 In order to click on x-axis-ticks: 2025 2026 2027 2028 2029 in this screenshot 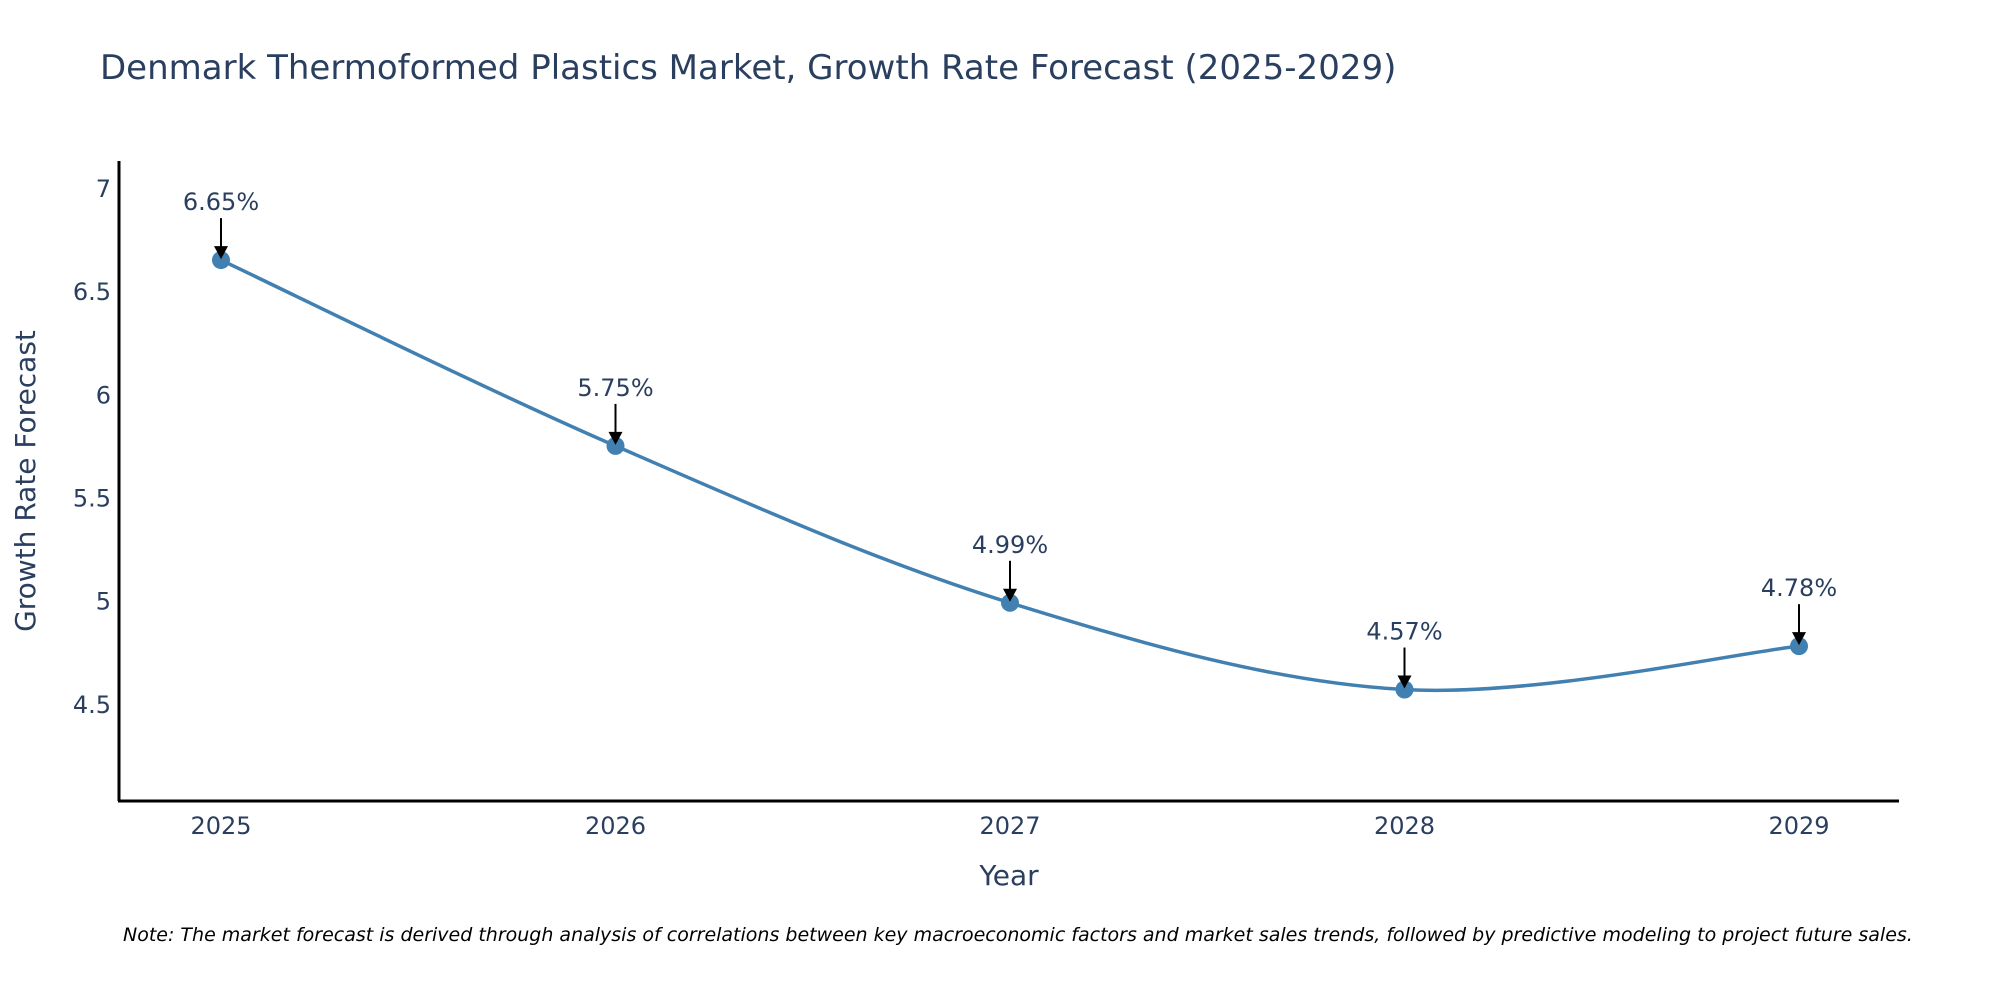, I will do `click(1009, 826)`.